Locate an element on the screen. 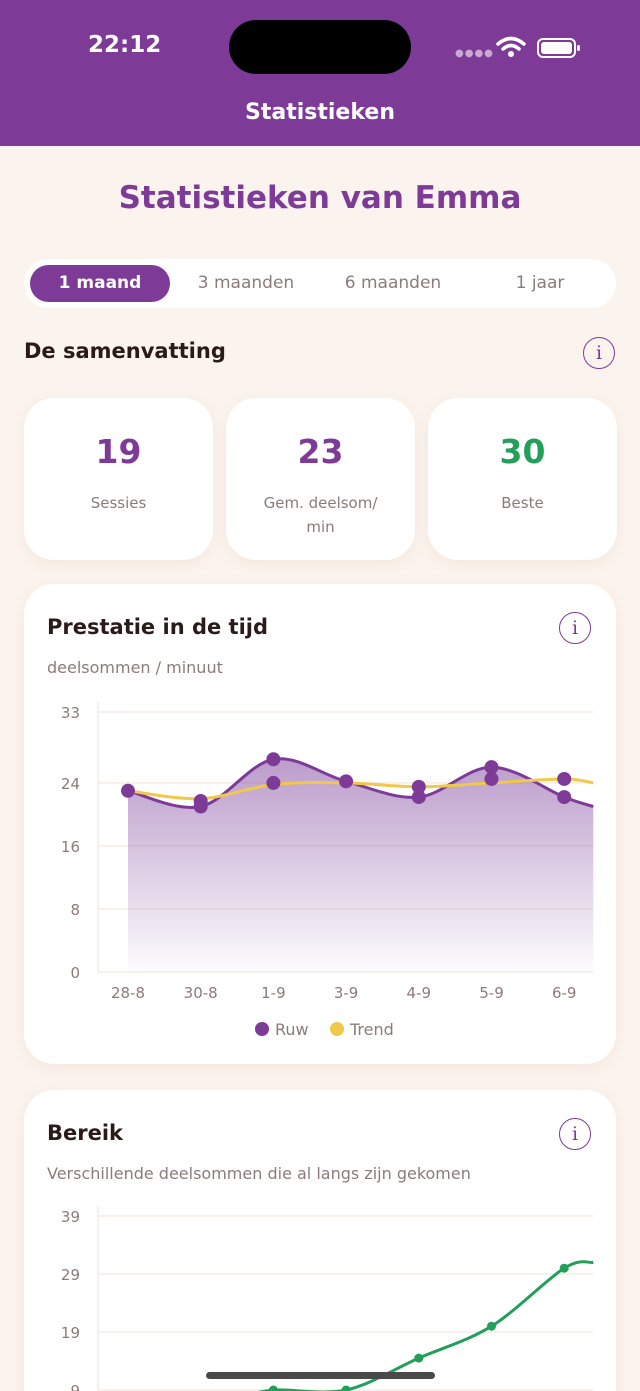  legend-raw: Ruw is located at coordinates (282, 1029).